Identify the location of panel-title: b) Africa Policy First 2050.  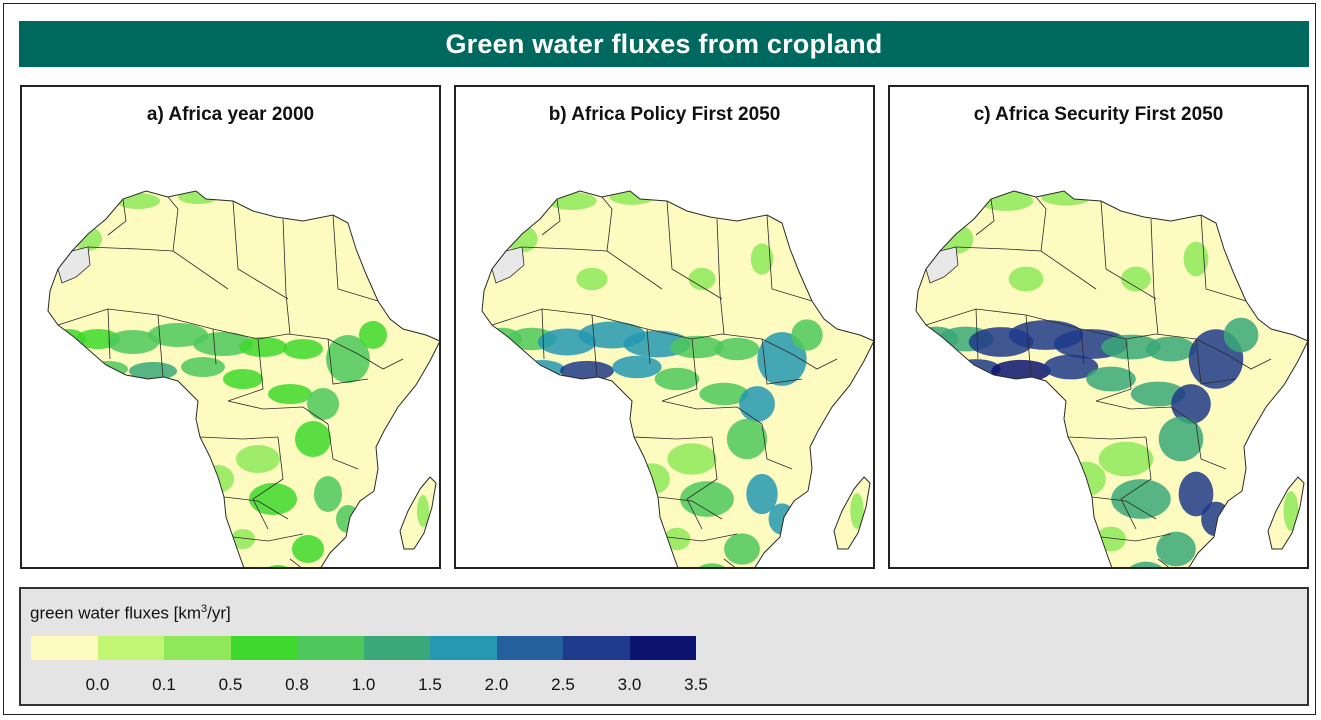
(664, 114).